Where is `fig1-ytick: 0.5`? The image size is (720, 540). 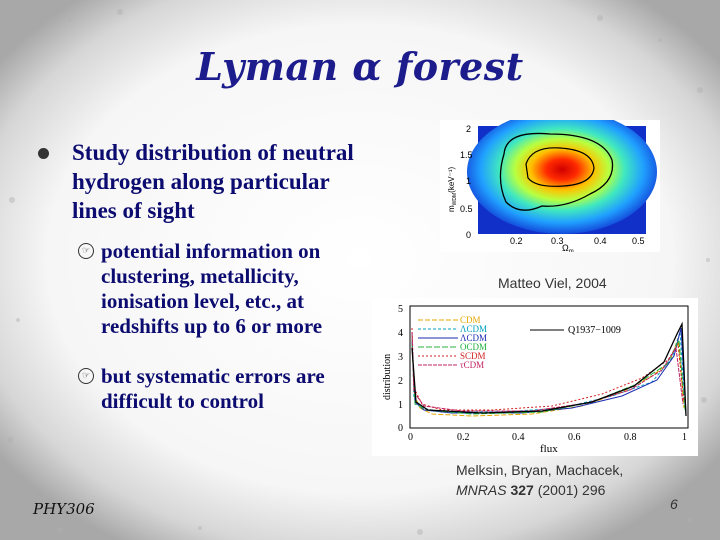 fig1-ytick: 0.5 is located at coordinates (466, 209).